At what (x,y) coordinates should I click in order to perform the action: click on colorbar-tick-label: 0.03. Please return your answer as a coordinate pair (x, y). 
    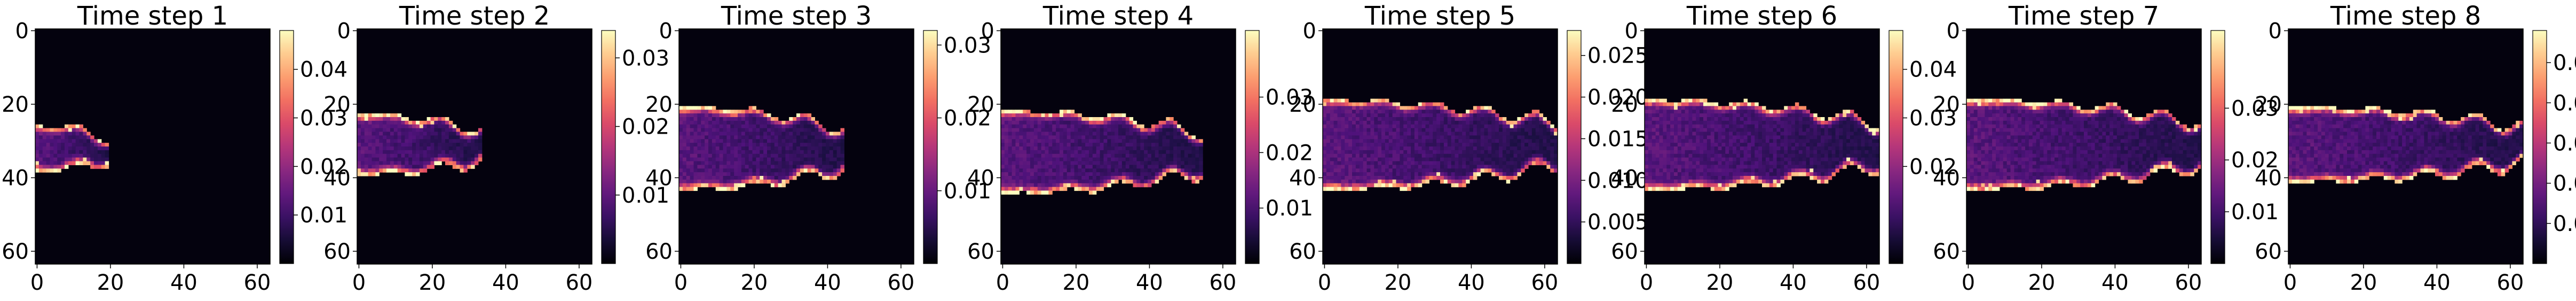
    Looking at the image, I should click on (967, 45).